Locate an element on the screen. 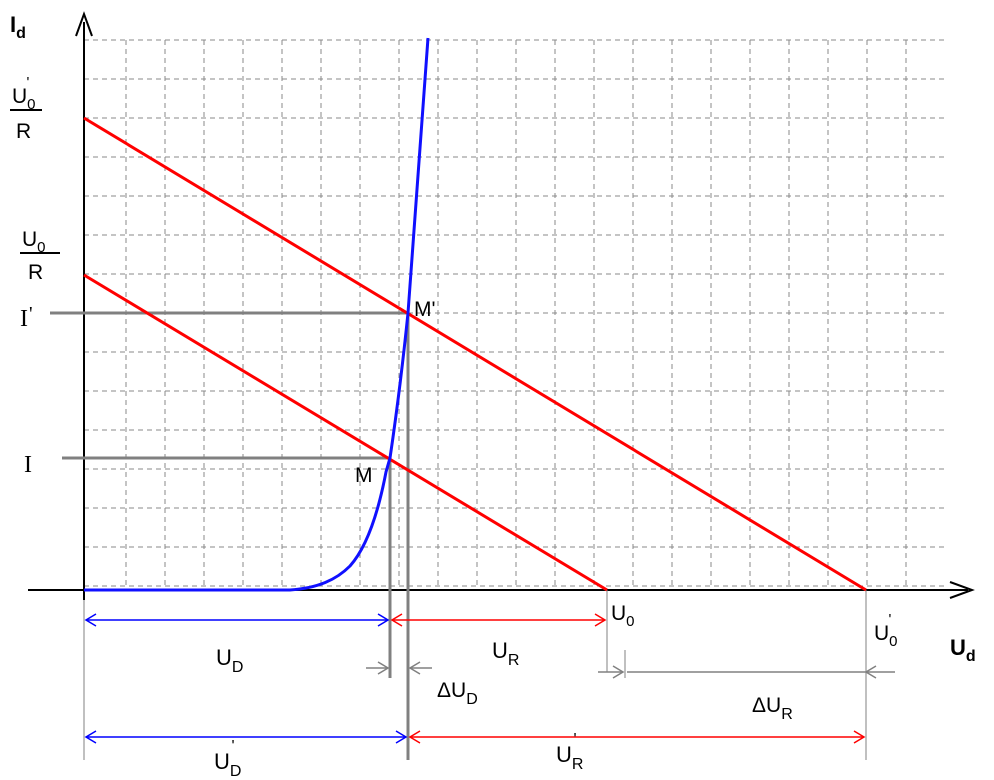 The height and width of the screenshot is (780, 994). y-label-u0prime-over-r: U0' R is located at coordinates (26, 108).